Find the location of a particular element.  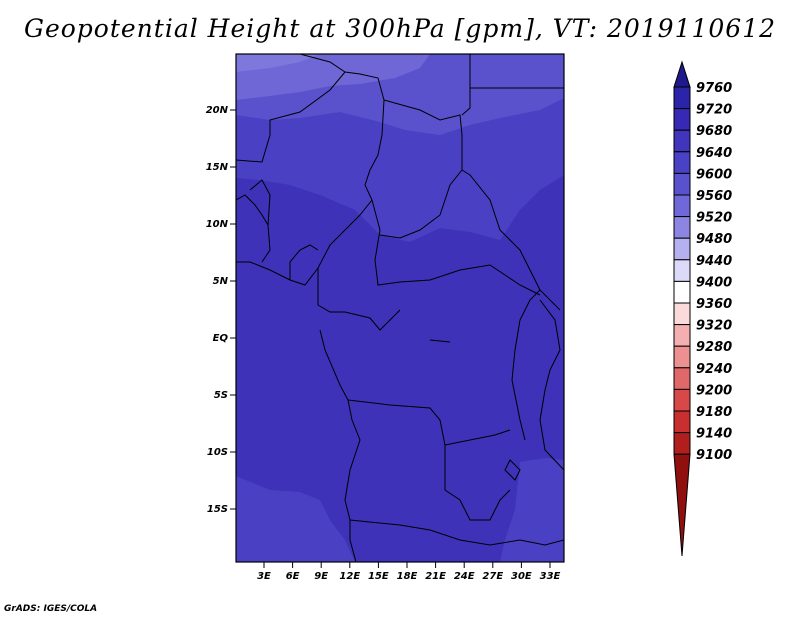

colorbar-label: 9600 is located at coordinates (714, 174).